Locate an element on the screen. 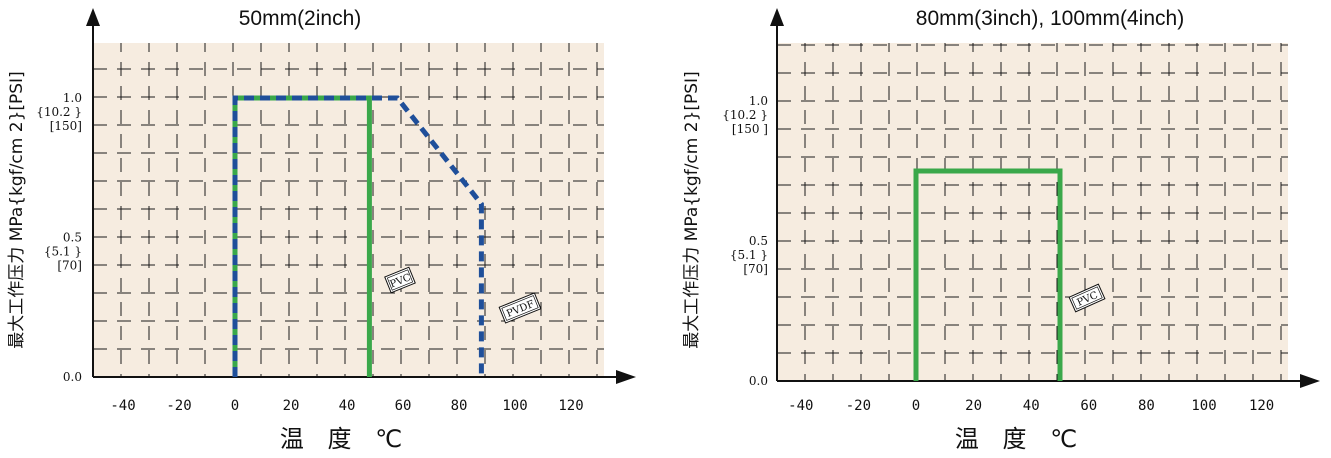 The height and width of the screenshot is (458, 1331). y-tick-label: 1.0{10.2 }[150 ] is located at coordinates (745, 115).